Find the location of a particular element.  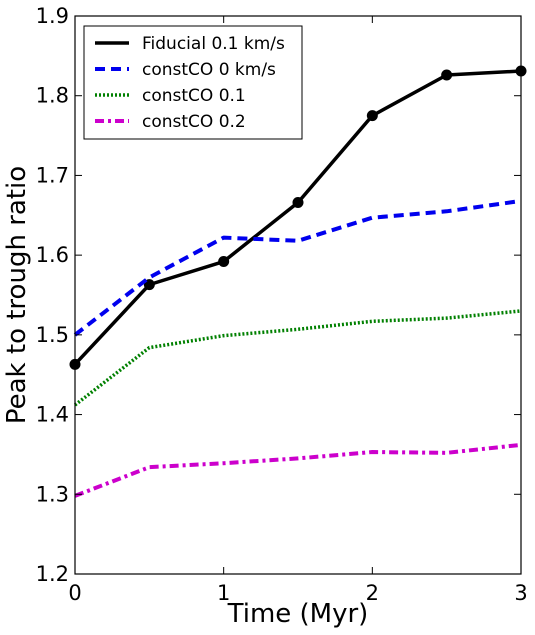

x-tick-label: 3 is located at coordinates (520, 593).